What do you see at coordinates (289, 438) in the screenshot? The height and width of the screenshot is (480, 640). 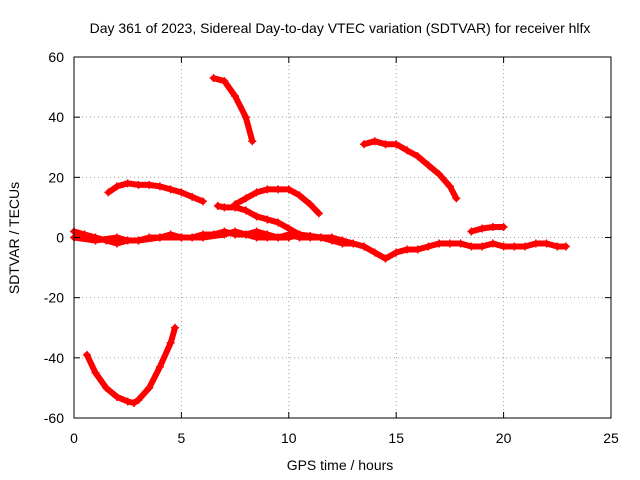 I see `x-tick-label: 10` at bounding box center [289, 438].